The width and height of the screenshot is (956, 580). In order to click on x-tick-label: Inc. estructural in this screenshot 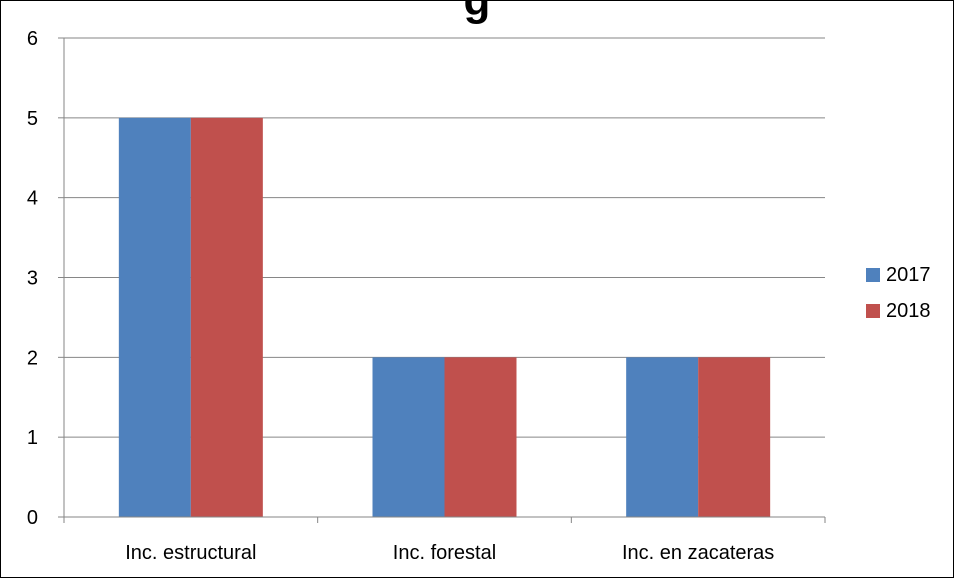, I will do `click(190, 553)`.